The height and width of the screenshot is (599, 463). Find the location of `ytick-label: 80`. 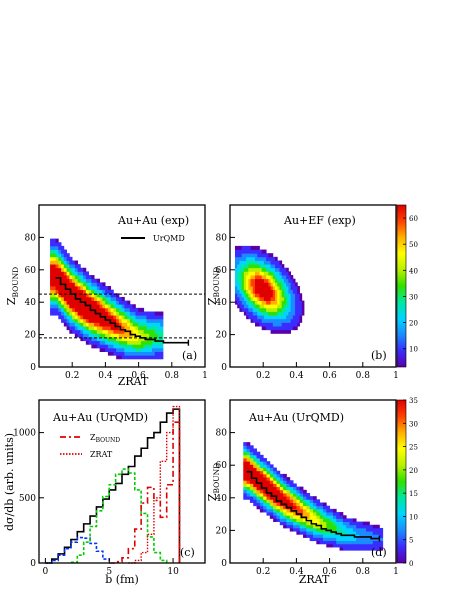

ytick-label: 80 is located at coordinates (31, 238).